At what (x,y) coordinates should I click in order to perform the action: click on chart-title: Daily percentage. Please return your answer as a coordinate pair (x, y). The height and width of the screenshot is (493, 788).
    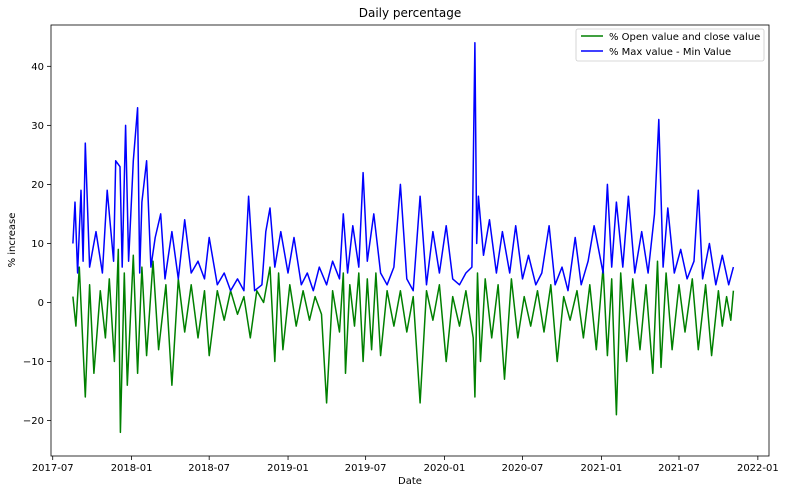
    Looking at the image, I should click on (410, 13).